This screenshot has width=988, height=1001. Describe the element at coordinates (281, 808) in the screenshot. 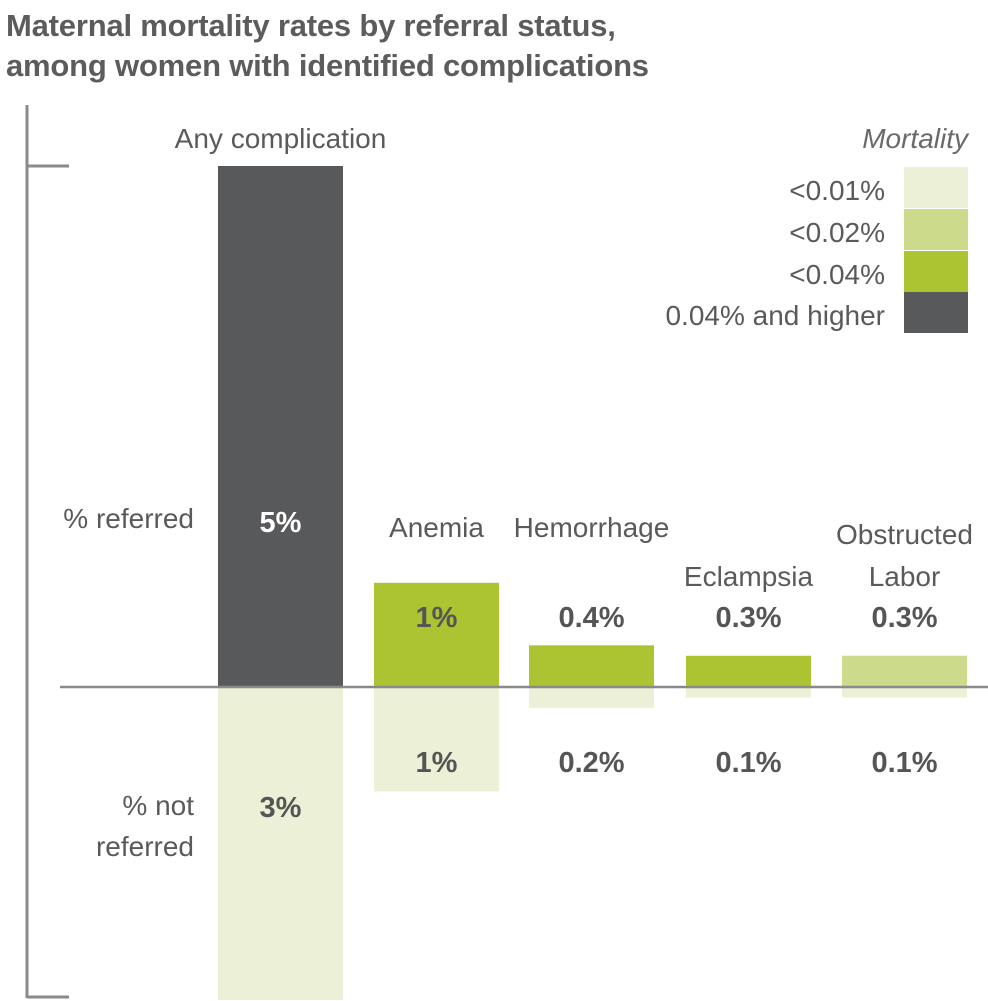

I see `data-label-not-referred: 3%` at that location.